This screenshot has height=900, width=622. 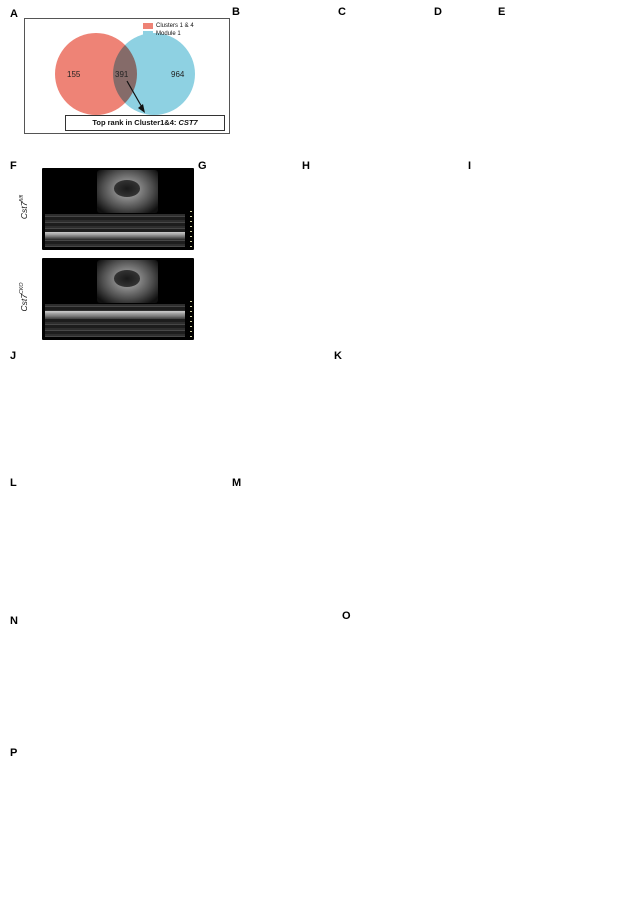 I want to click on echo-cko-label: Cst7CKO, so click(x=24, y=297).